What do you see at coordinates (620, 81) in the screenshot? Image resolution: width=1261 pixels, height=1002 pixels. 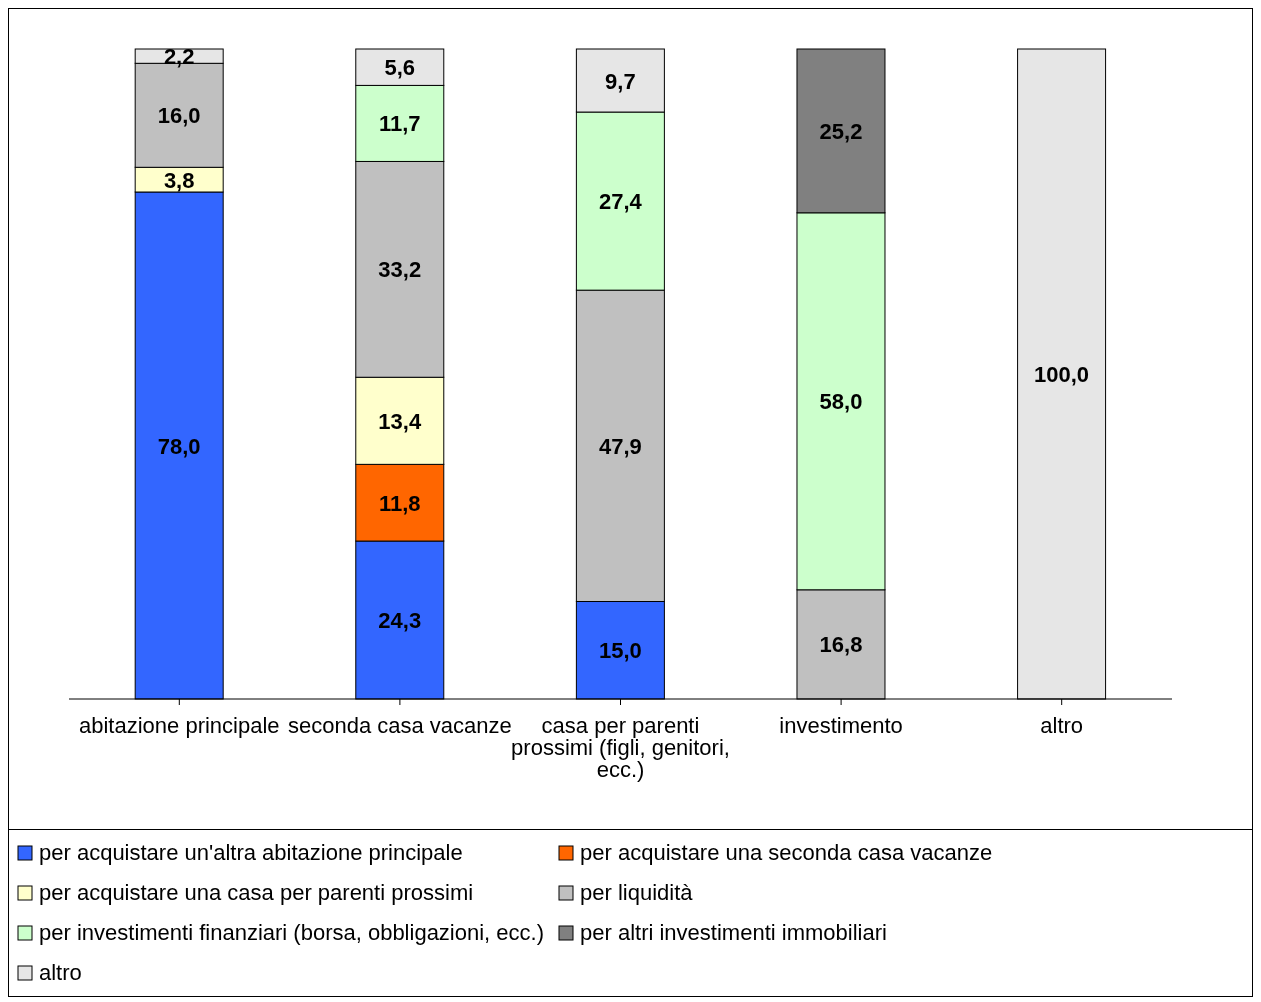 I see `data-label: 9,7` at bounding box center [620, 81].